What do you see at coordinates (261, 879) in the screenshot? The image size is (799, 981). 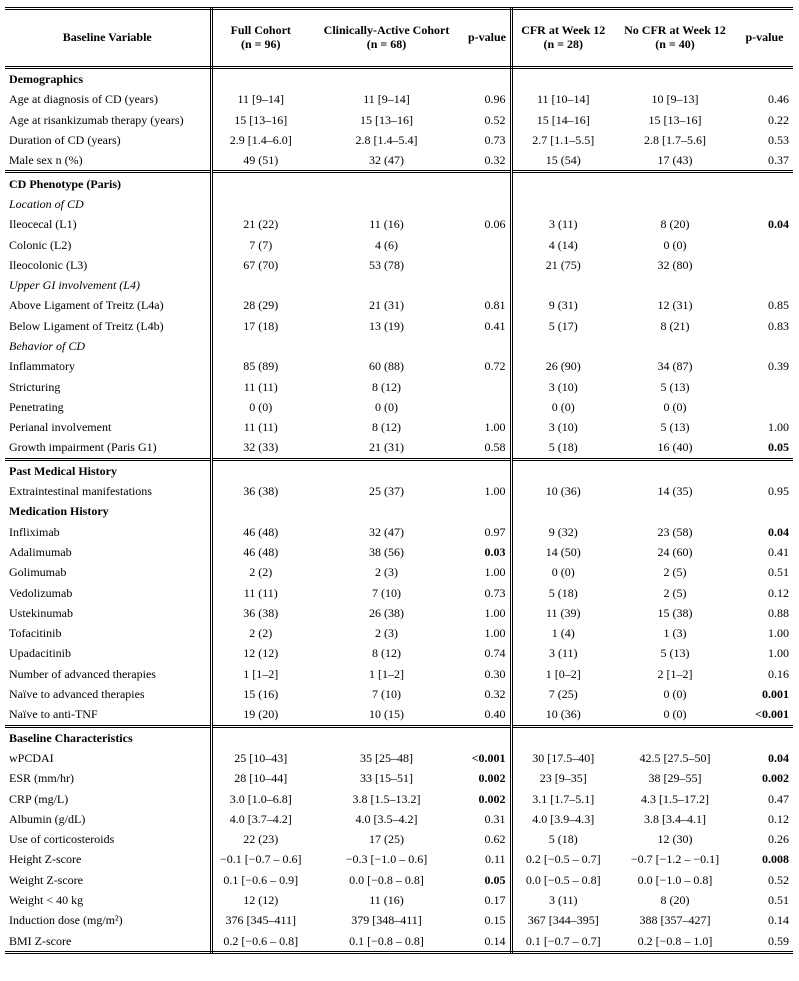 I see `cell-full-cohort: 0.1 [−0.6 – 0.9]` at bounding box center [261, 879].